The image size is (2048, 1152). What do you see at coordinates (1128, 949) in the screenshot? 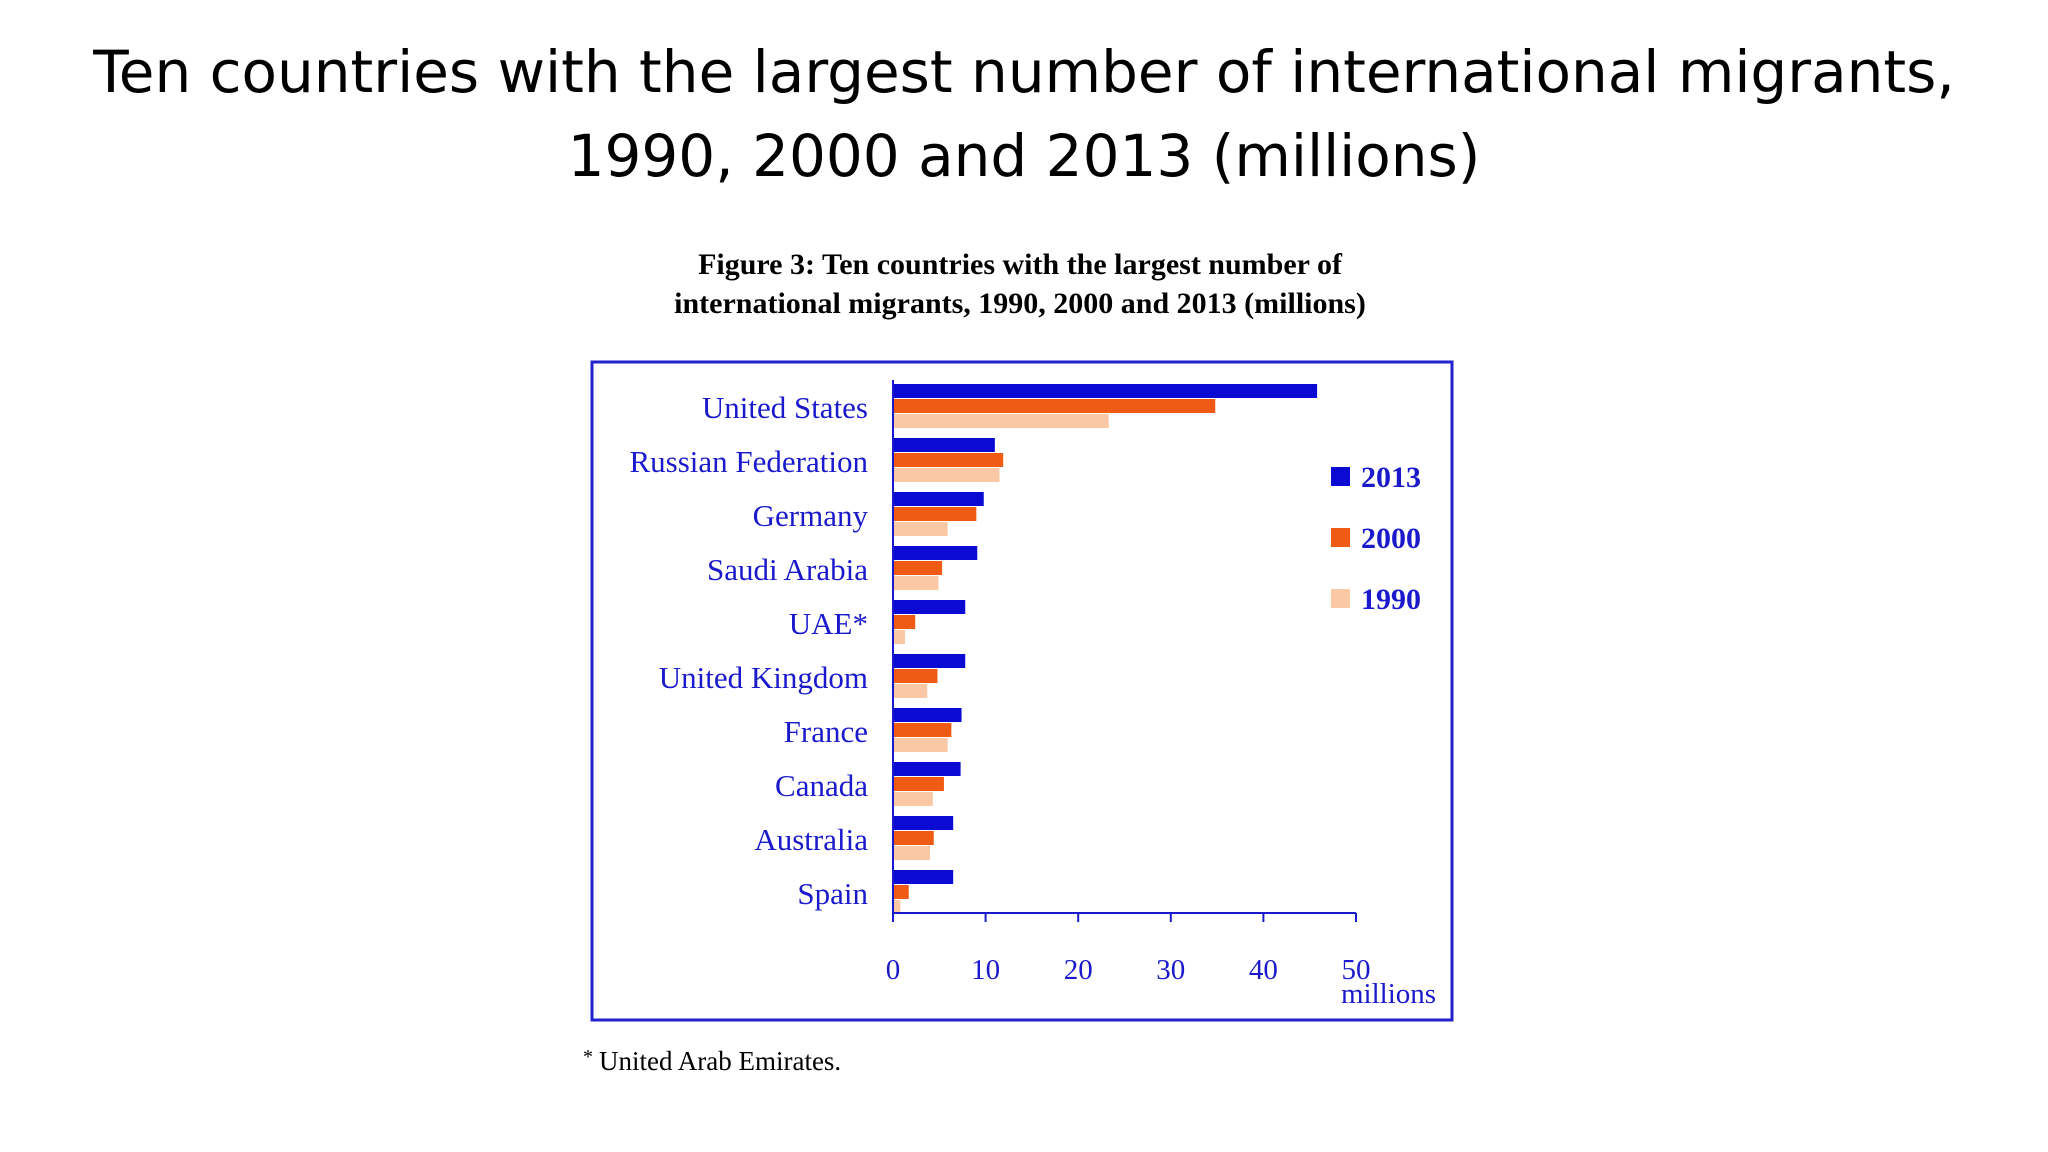
I see `x-ticks: 0 10 20 30 40 50` at bounding box center [1128, 949].